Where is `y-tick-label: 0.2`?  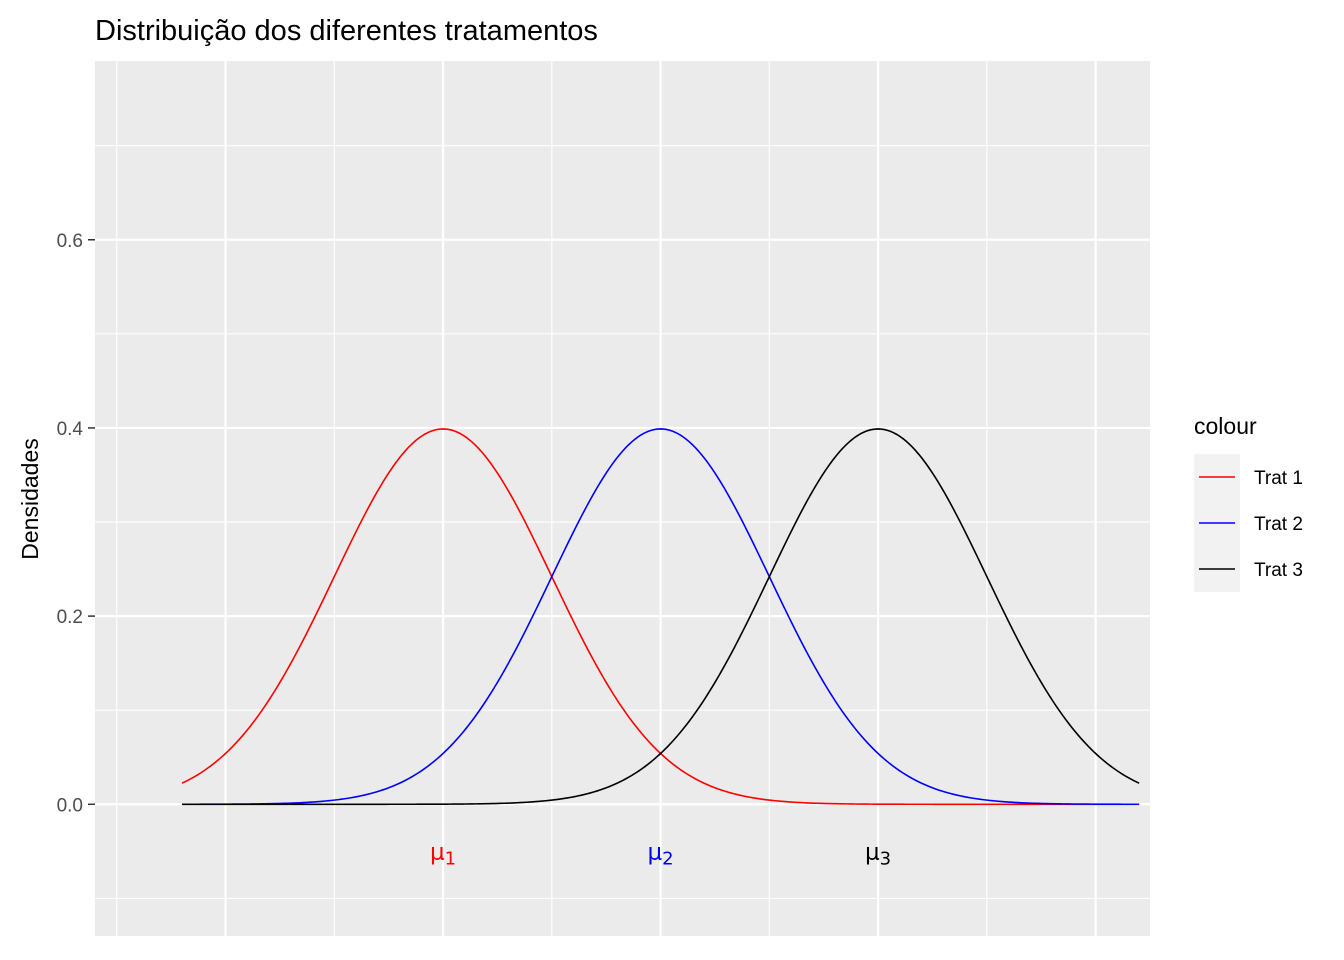 y-tick-label: 0.2 is located at coordinates (70, 617).